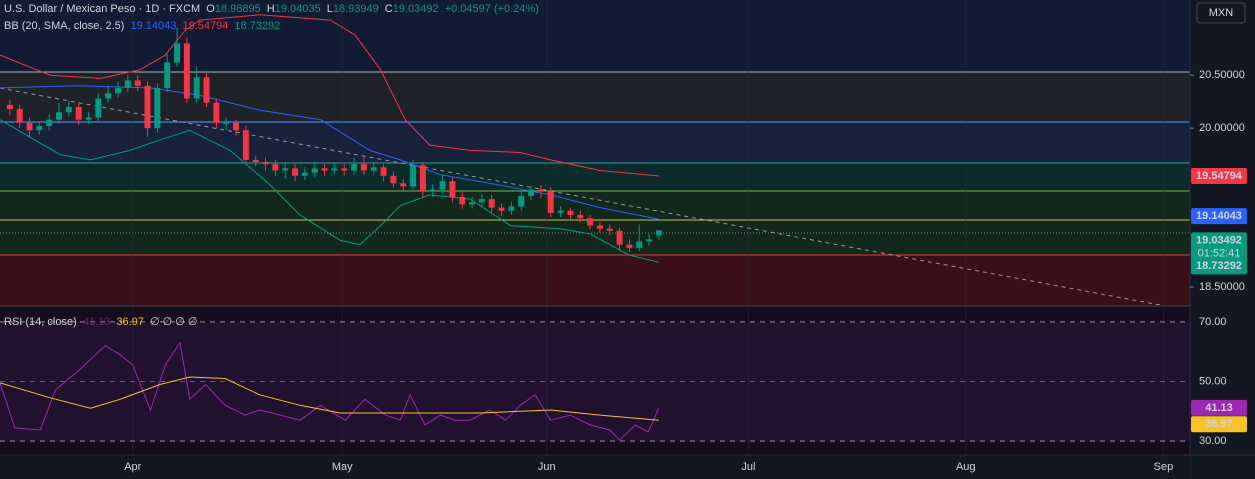  Describe the element at coordinates (1219, 253) in the screenshot. I see `countdown: 01:52:41` at that location.